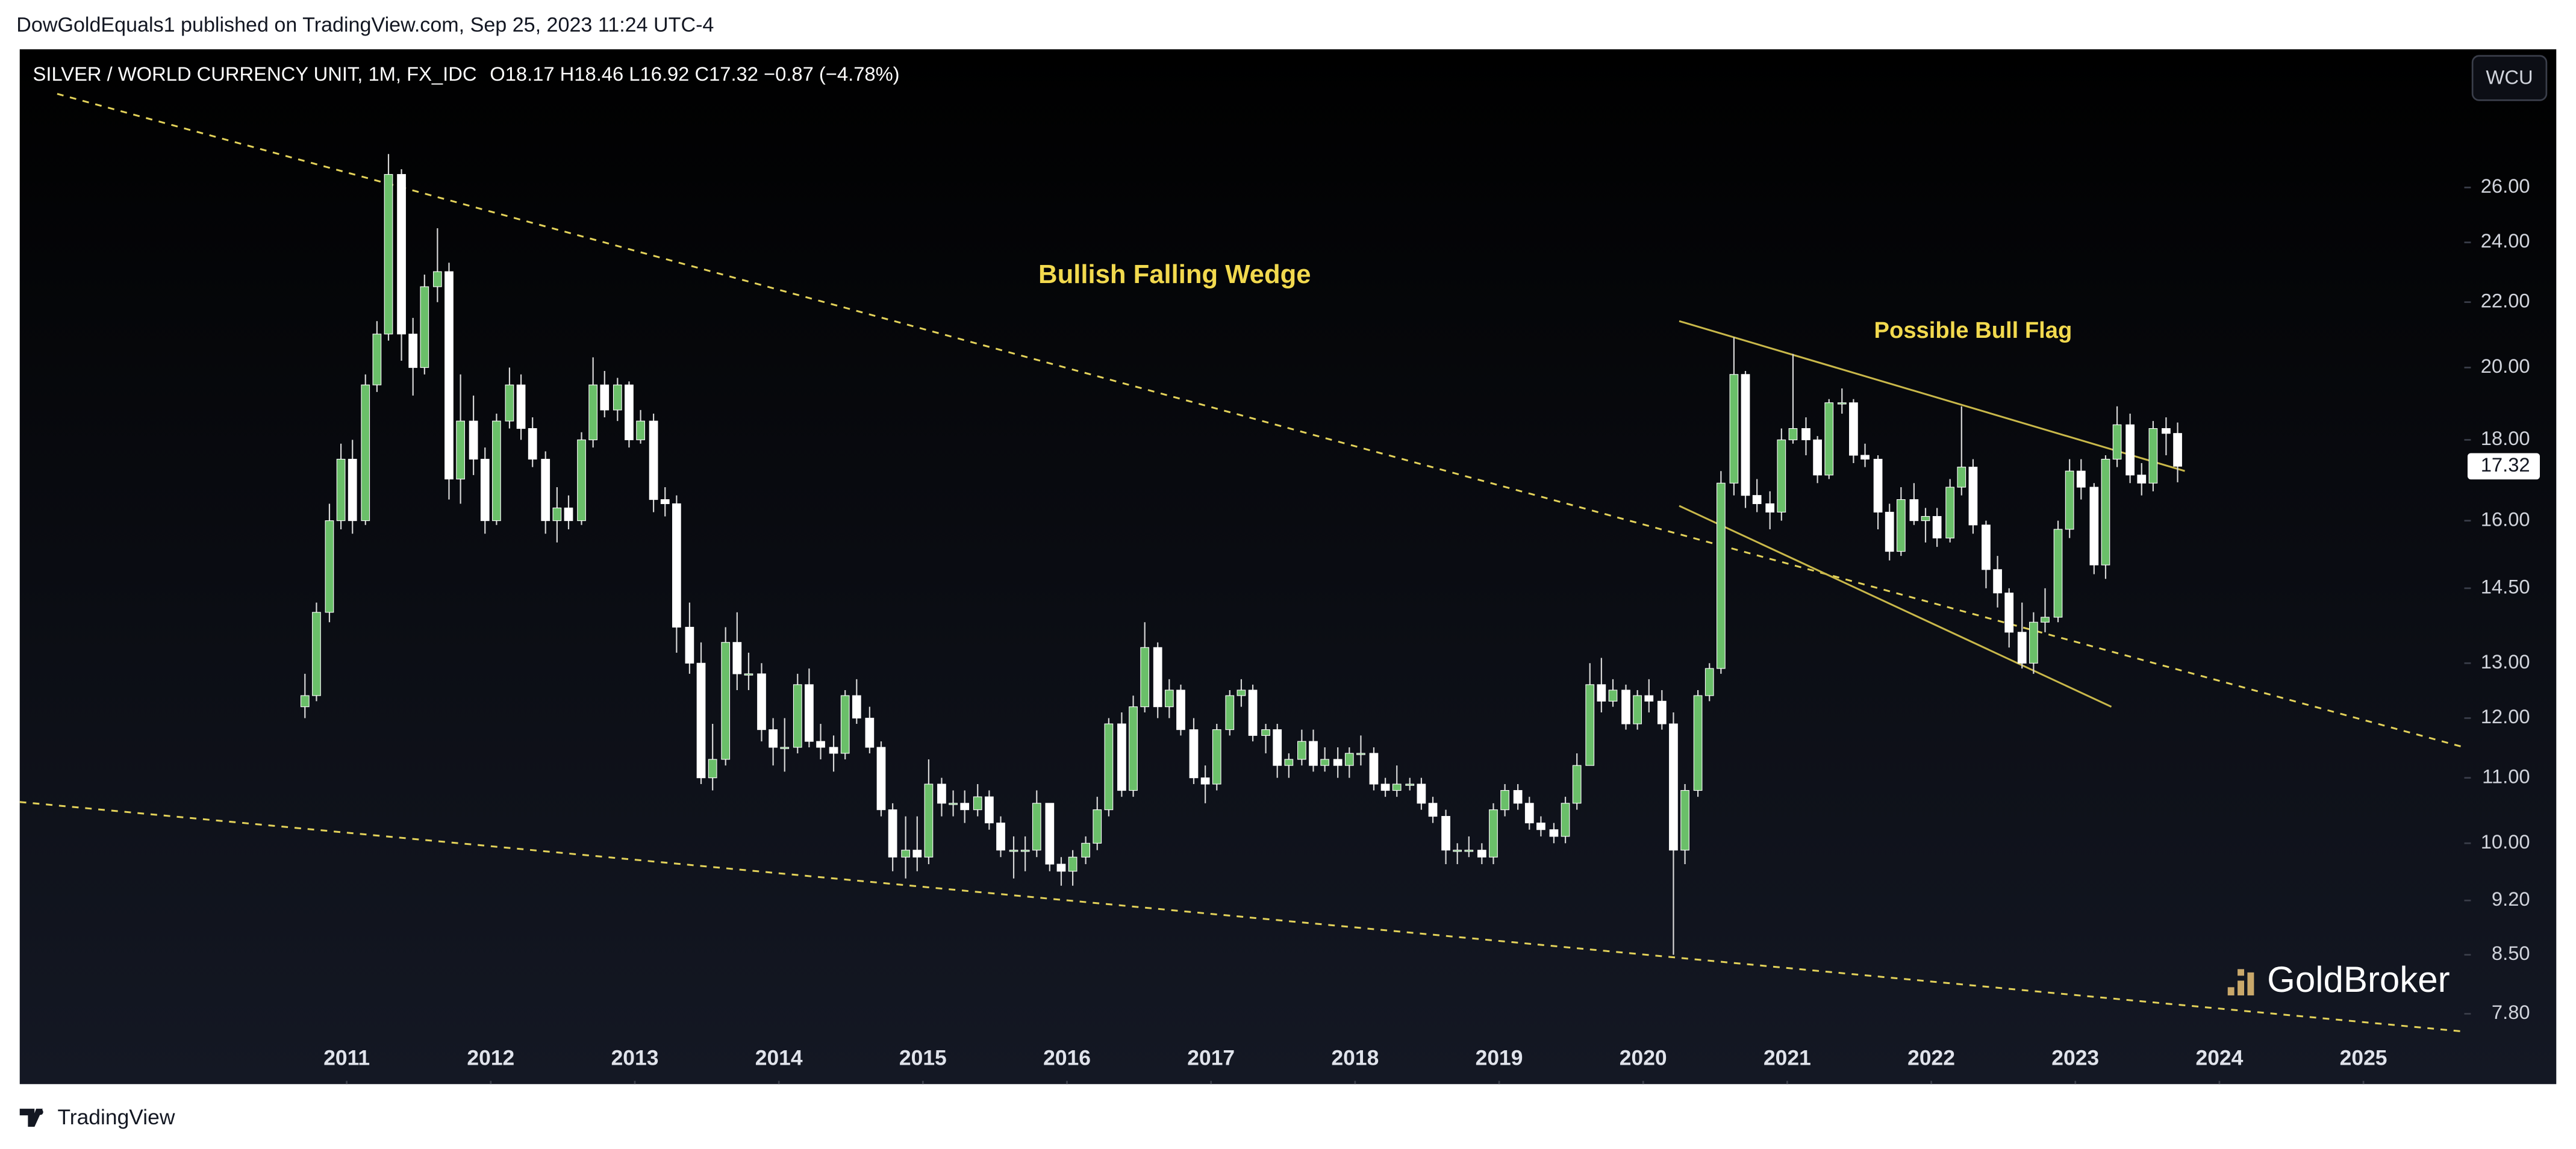 The image size is (2576, 1149). Describe the element at coordinates (2505, 586) in the screenshot. I see `y-tick-label: 14.50` at that location.